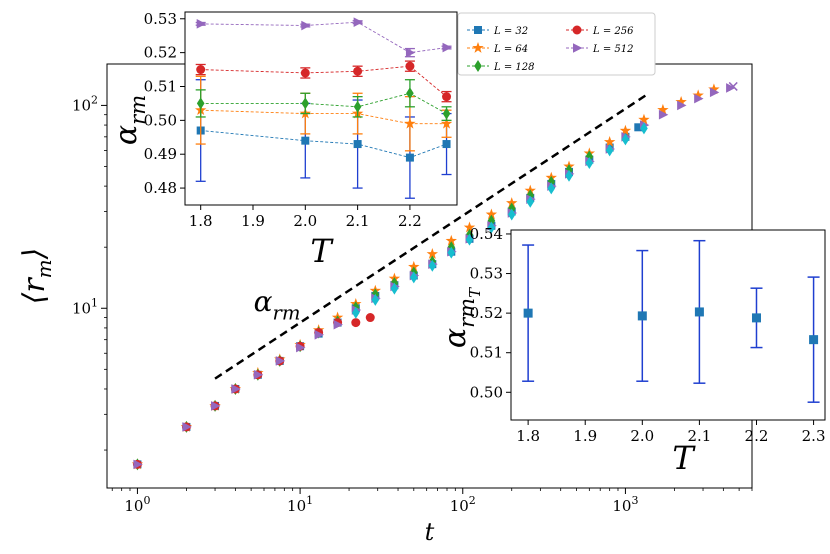 Image resolution: width=830 pixels, height=554 pixels. What do you see at coordinates (461, 317) in the screenshot?
I see `inset-right-y-axis-label: αrmT` at bounding box center [461, 317].